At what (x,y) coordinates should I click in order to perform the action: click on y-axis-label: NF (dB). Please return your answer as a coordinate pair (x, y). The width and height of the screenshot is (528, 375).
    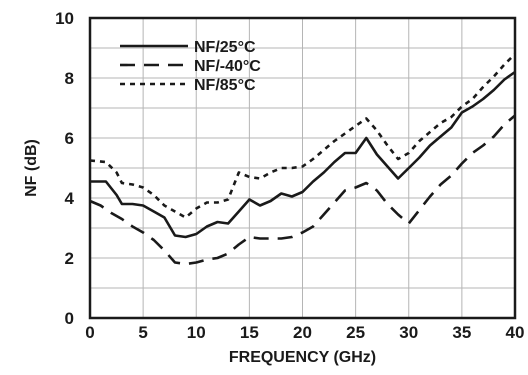
    Looking at the image, I should click on (31, 168).